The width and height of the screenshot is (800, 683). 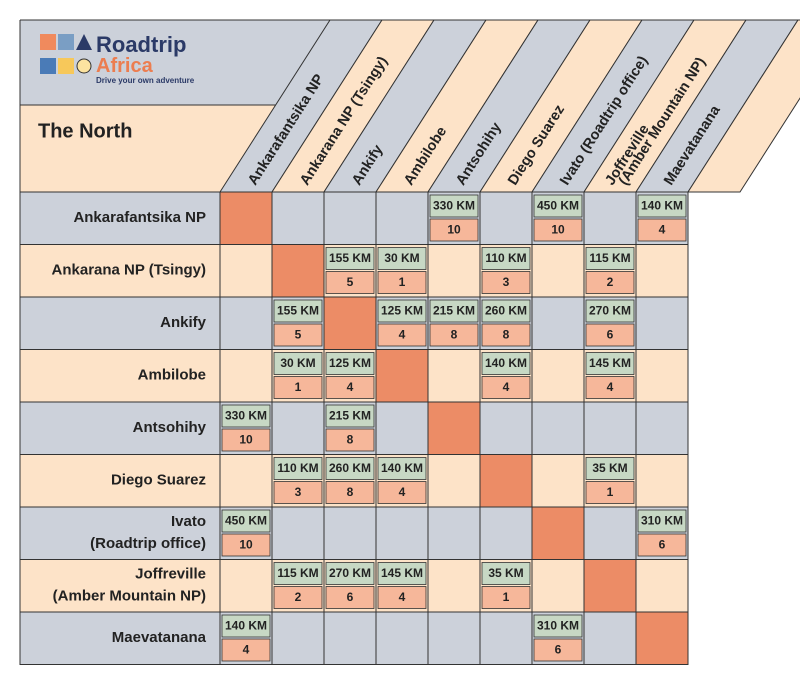 I want to click on row-label: Ivato, so click(x=188, y=521).